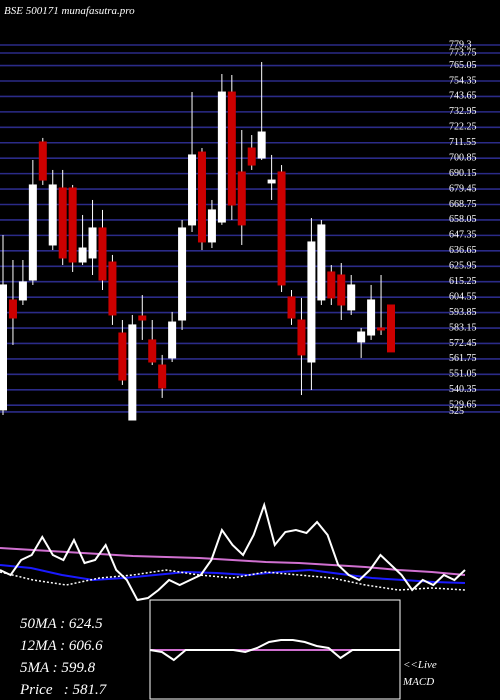 This screenshot has width=500, height=700. Describe the element at coordinates (463, 312) in the screenshot. I see `y-tick-label: 593.85` at that location.